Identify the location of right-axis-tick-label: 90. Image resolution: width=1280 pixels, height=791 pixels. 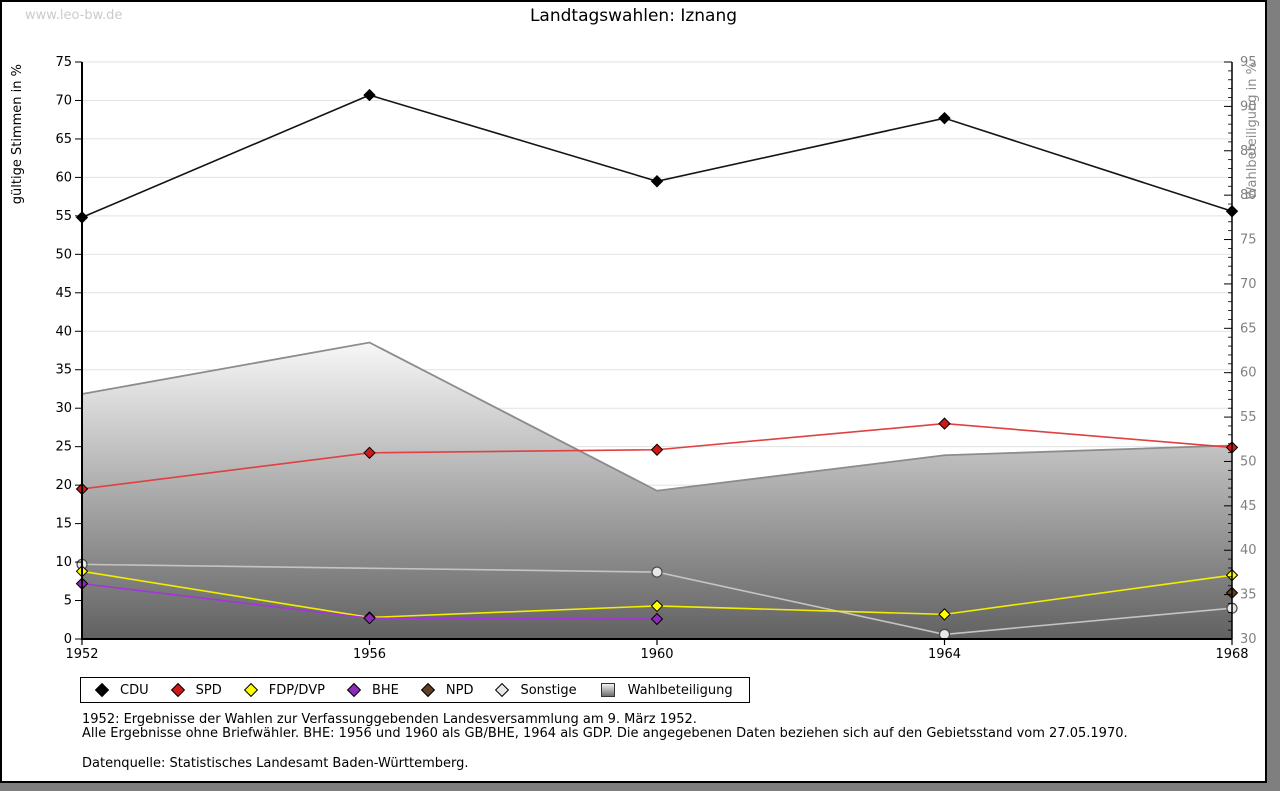
(1248, 106).